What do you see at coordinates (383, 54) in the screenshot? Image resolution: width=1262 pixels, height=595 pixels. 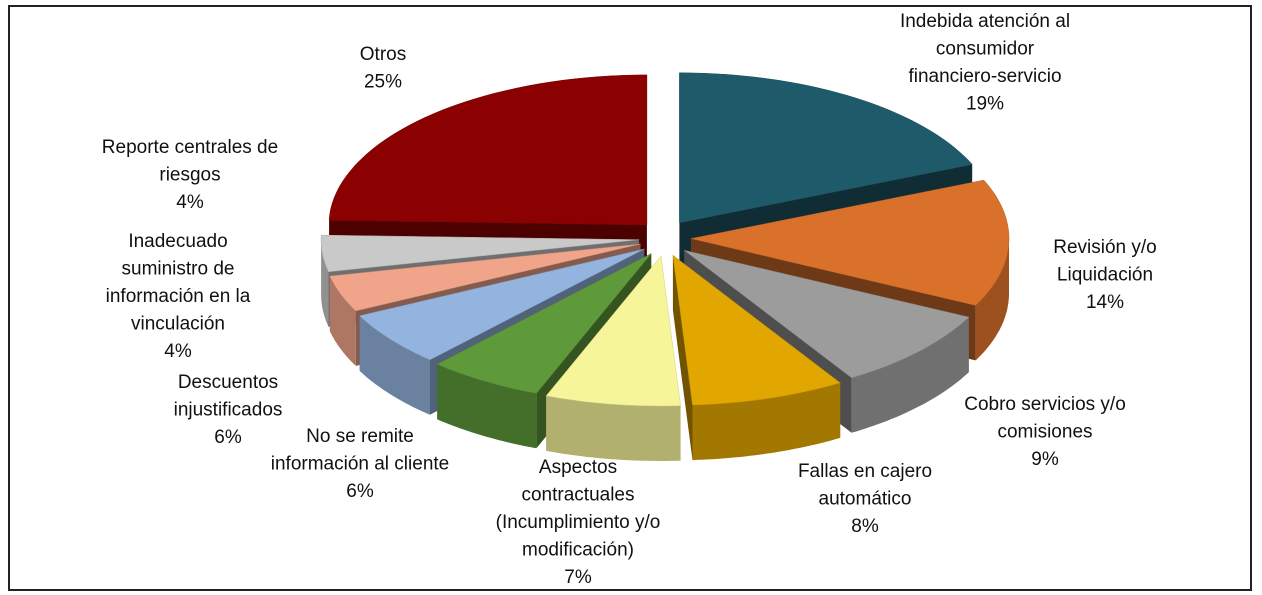 I see `slice-label: Otros` at bounding box center [383, 54].